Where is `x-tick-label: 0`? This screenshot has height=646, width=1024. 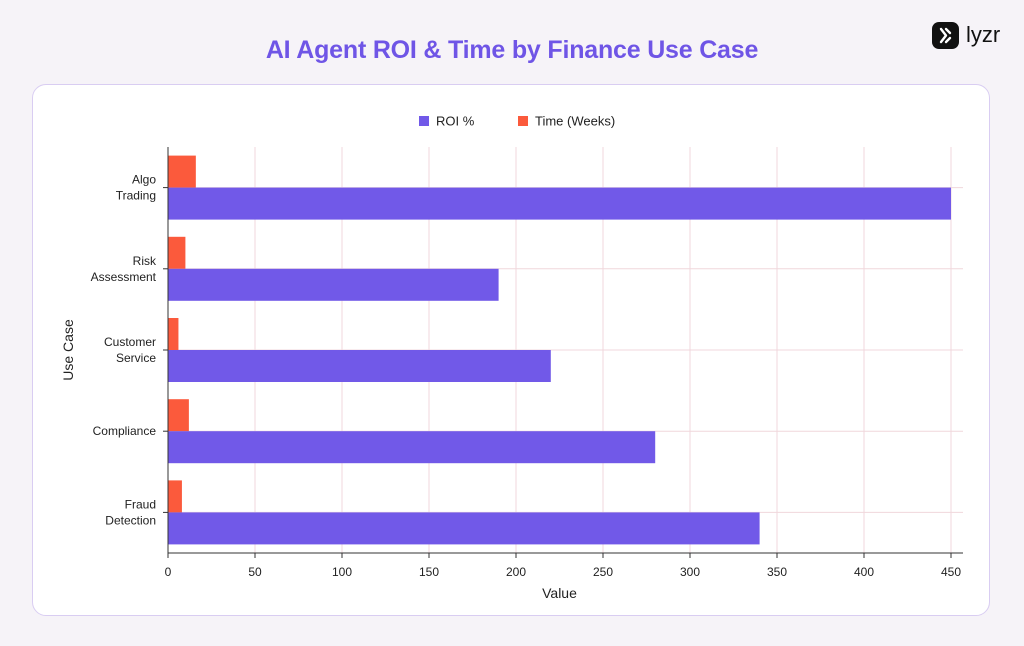 x-tick-label: 0 is located at coordinates (168, 572).